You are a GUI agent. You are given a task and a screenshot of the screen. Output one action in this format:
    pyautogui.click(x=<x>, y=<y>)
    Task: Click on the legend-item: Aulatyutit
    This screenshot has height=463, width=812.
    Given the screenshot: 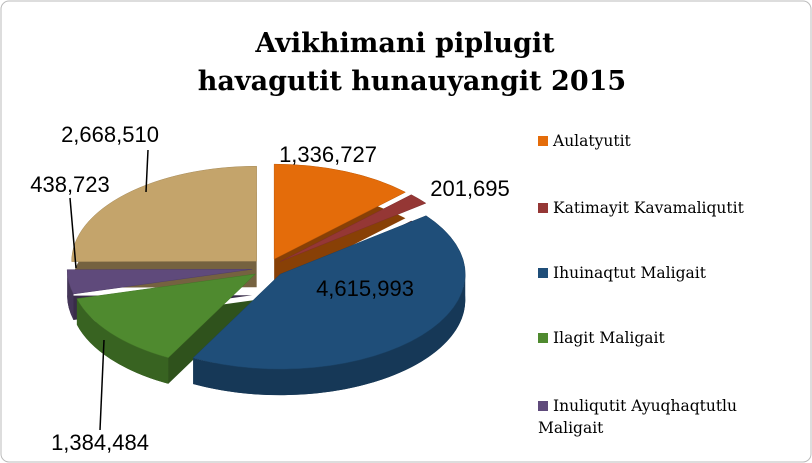 What is the action you would take?
    pyautogui.click(x=668, y=141)
    